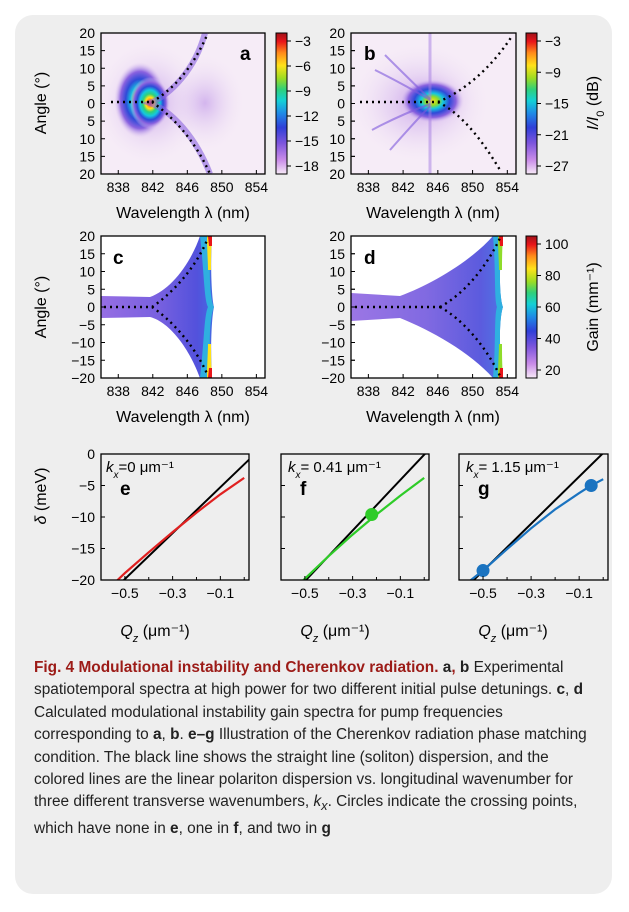 The width and height of the screenshot is (629, 912). What do you see at coordinates (91, 104) in the screenshot?
I see `panel-a-y-ticklabel: 0` at bounding box center [91, 104].